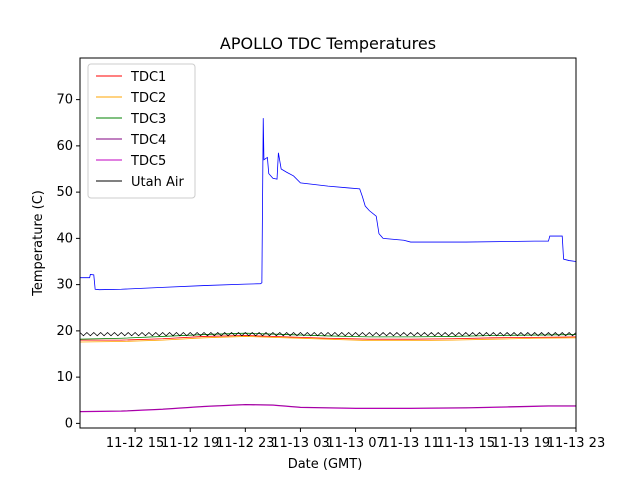 This screenshot has height=485, width=640. Describe the element at coordinates (325, 464) in the screenshot. I see `x-axis-label: Date (GMT)` at that location.